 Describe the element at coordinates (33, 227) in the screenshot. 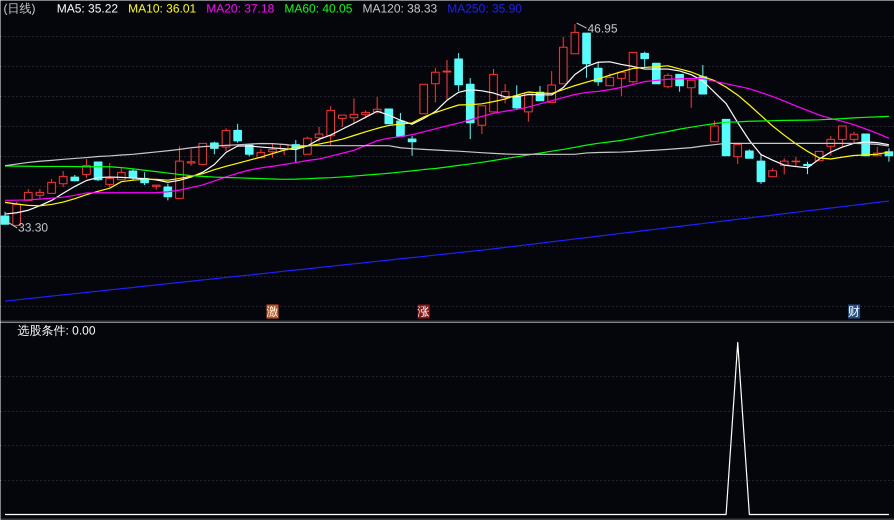

I see `annotation: 33.30` at that location.